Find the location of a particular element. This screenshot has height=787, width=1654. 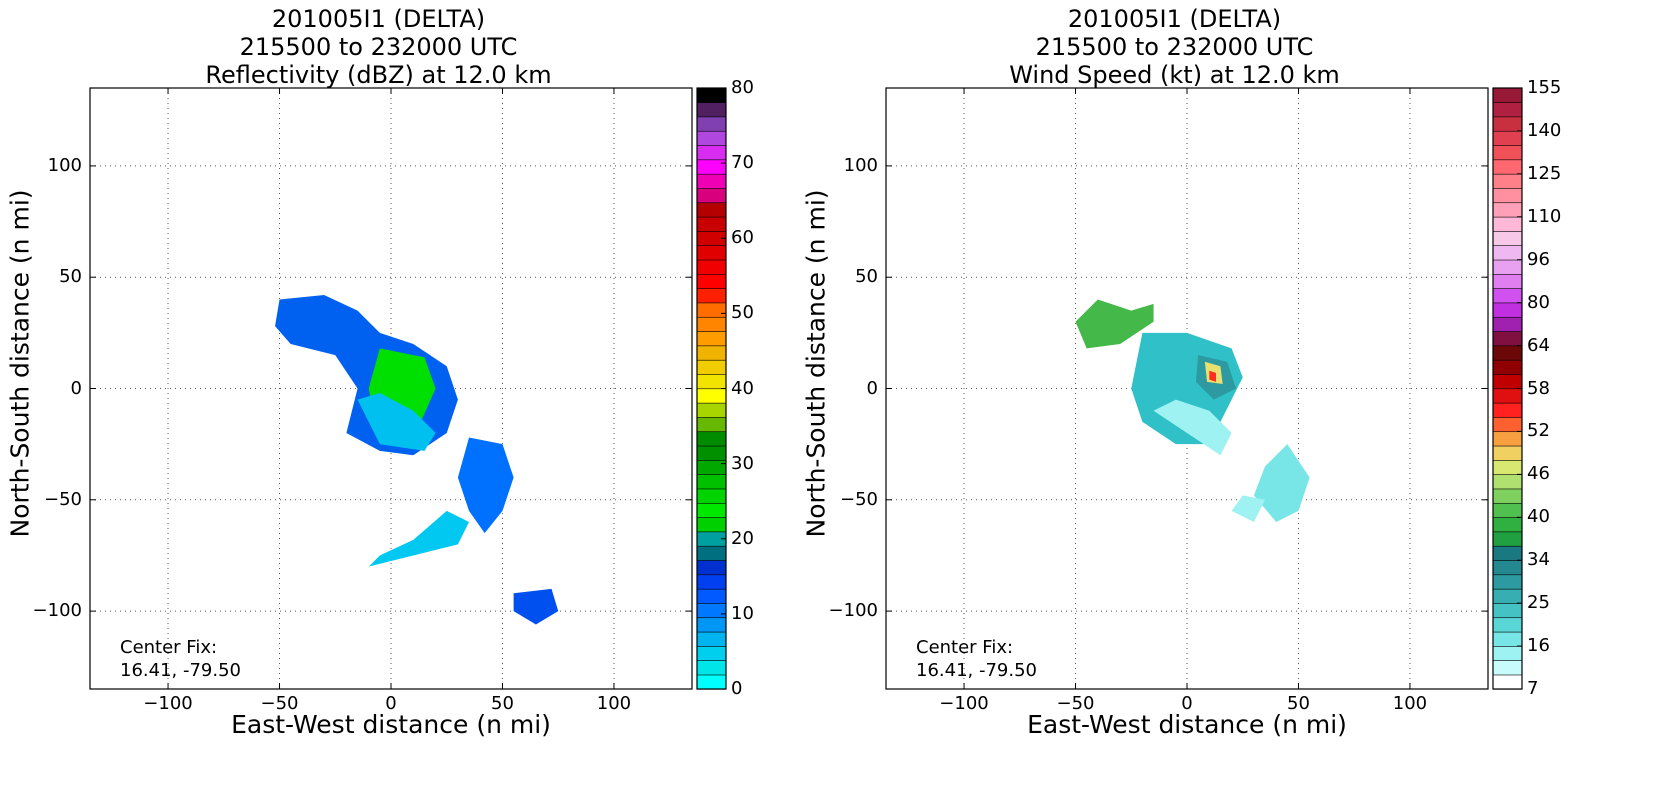

panel-title-line-2: 215500 to 232000 UTC is located at coordinates (1174, 47).